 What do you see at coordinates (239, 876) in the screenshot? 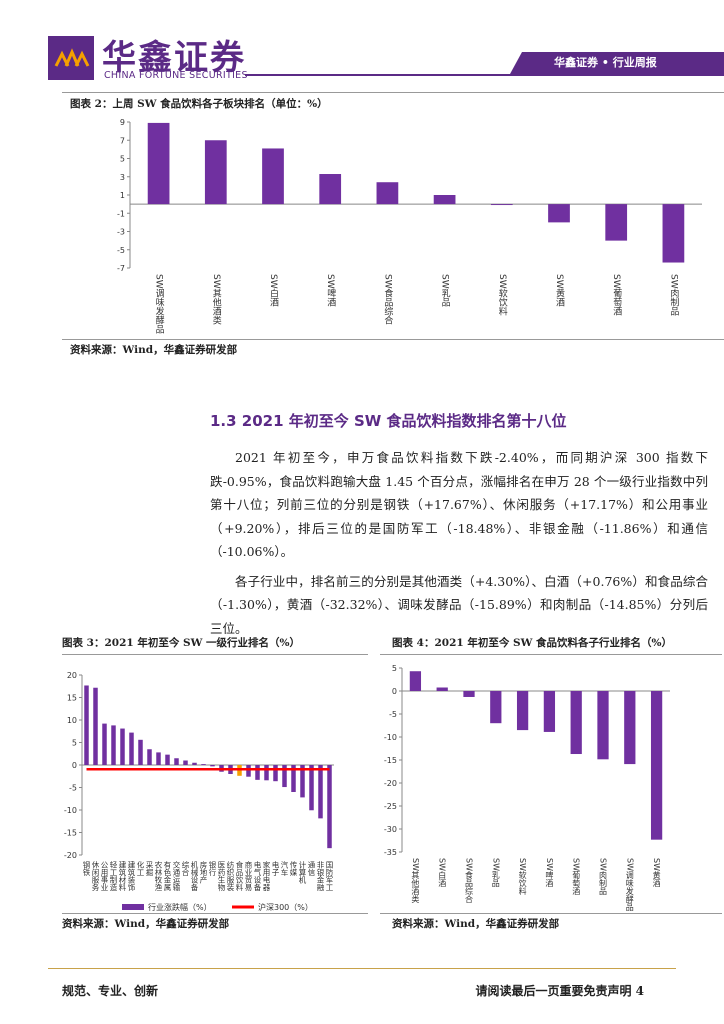
I see `x-tick-label: 食品饮料` at bounding box center [239, 876].